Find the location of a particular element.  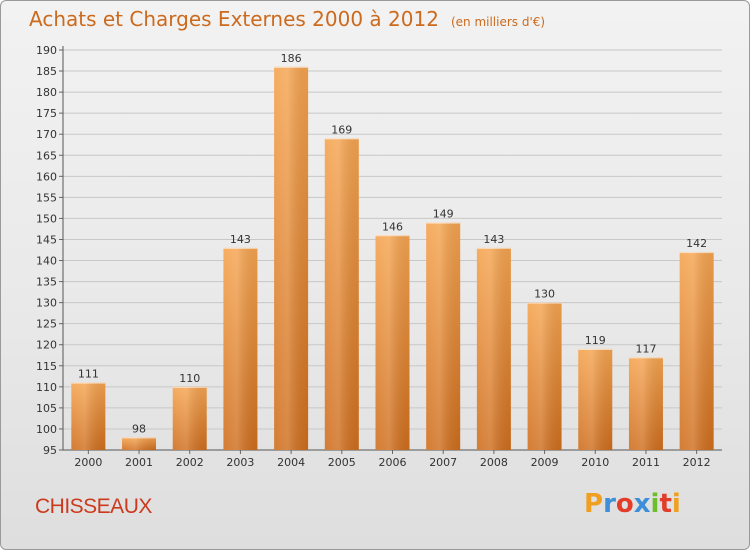

y-tick-label: 105 is located at coordinates (46, 408).